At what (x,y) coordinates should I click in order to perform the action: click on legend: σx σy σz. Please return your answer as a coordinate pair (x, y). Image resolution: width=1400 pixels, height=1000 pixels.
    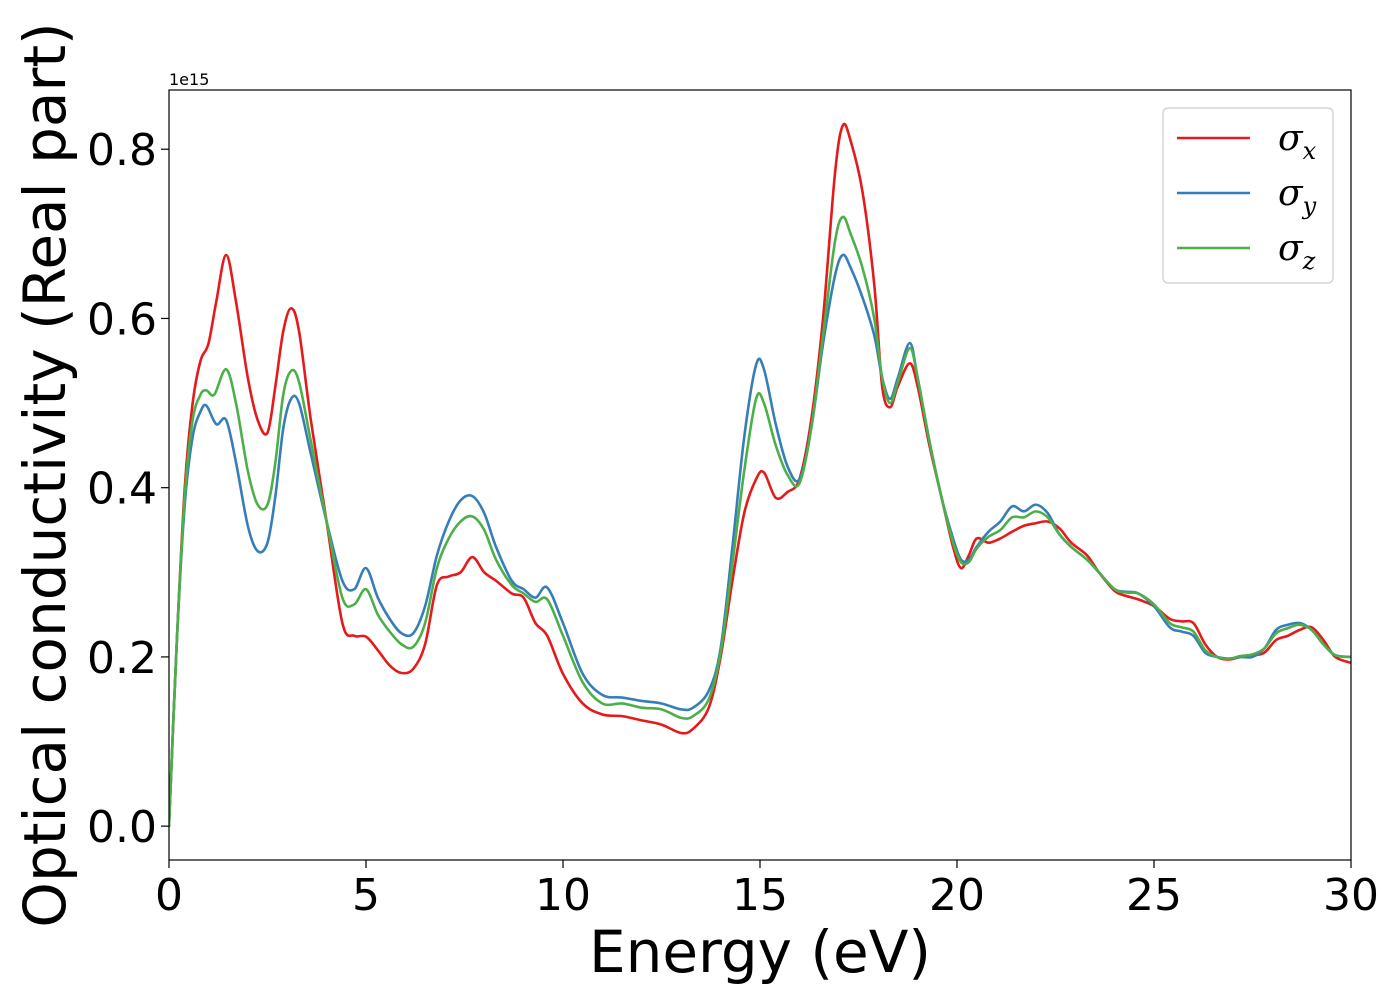
    Looking at the image, I should click on (1248, 195).